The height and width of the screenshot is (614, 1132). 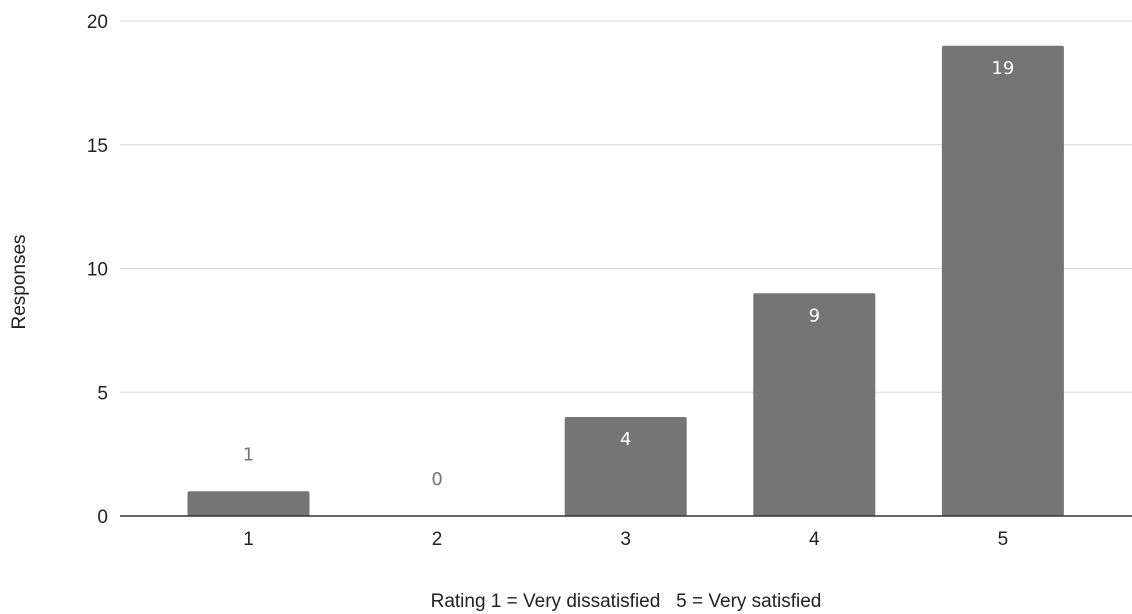 I want to click on x-tick-label: 5, so click(x=1003, y=539).